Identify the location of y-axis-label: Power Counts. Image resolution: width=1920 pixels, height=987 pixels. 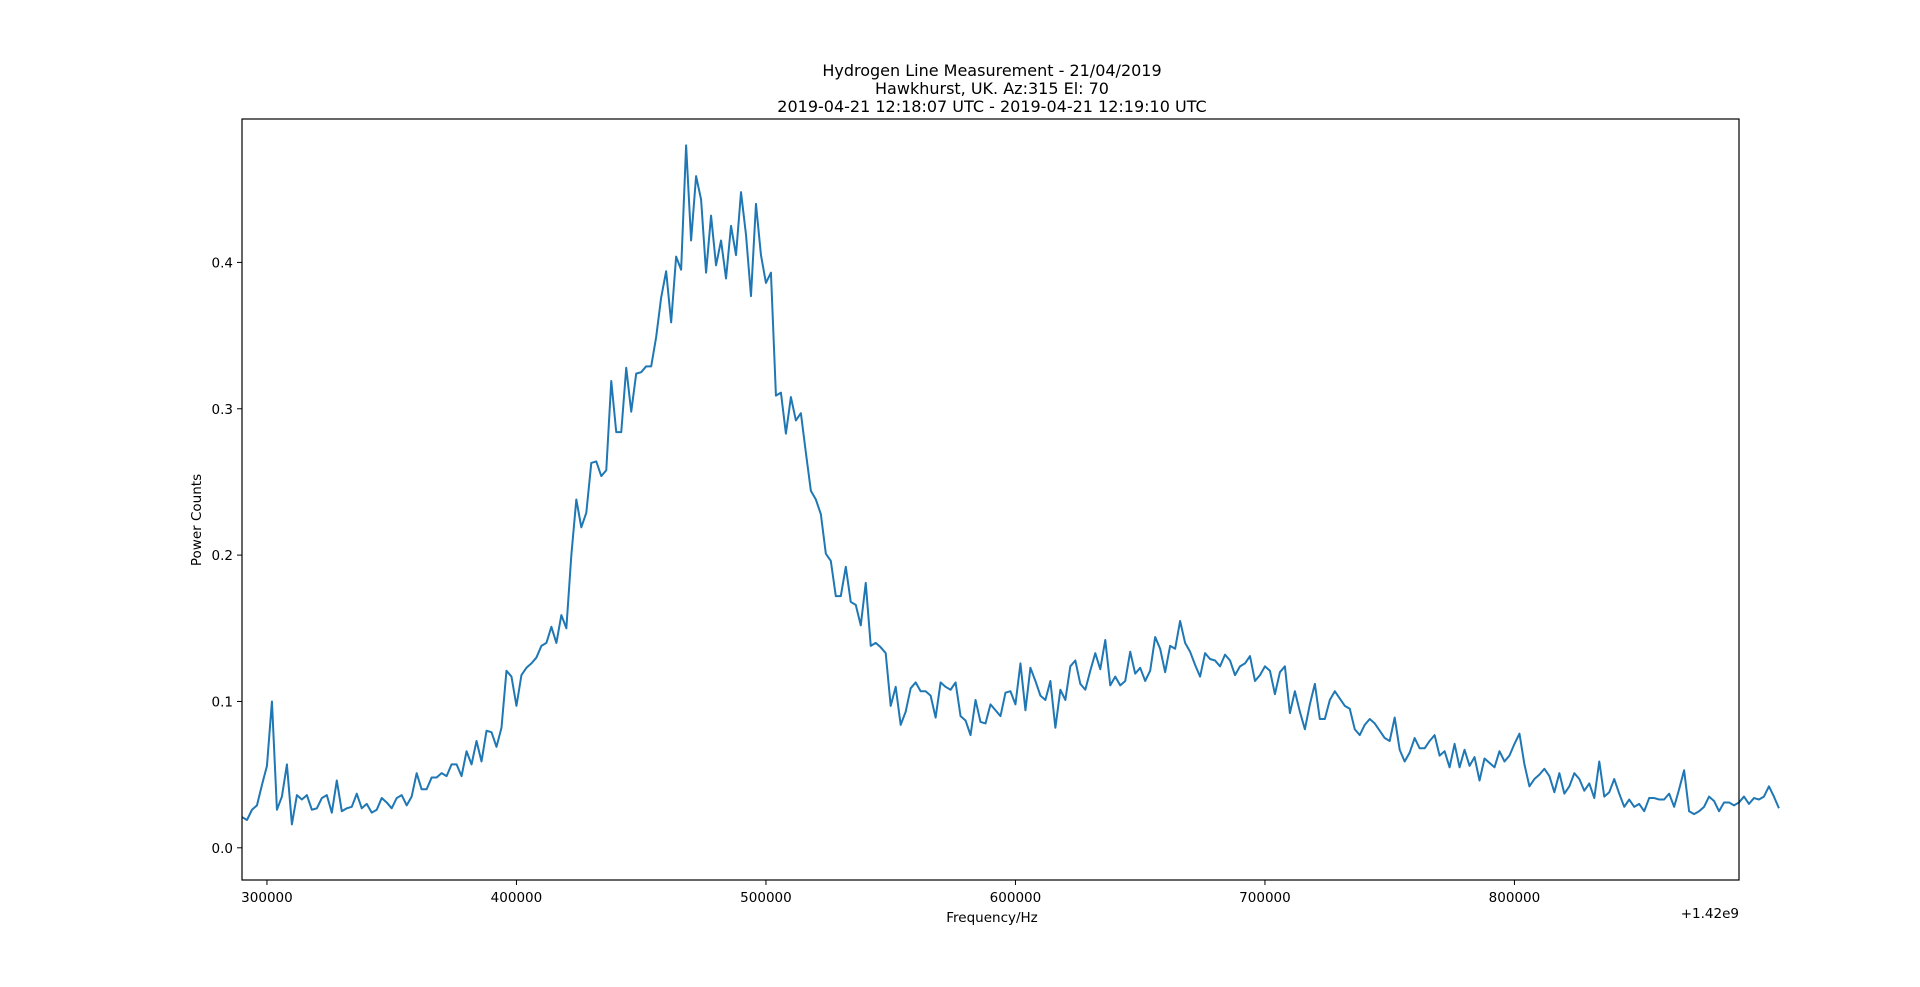
(197, 520).